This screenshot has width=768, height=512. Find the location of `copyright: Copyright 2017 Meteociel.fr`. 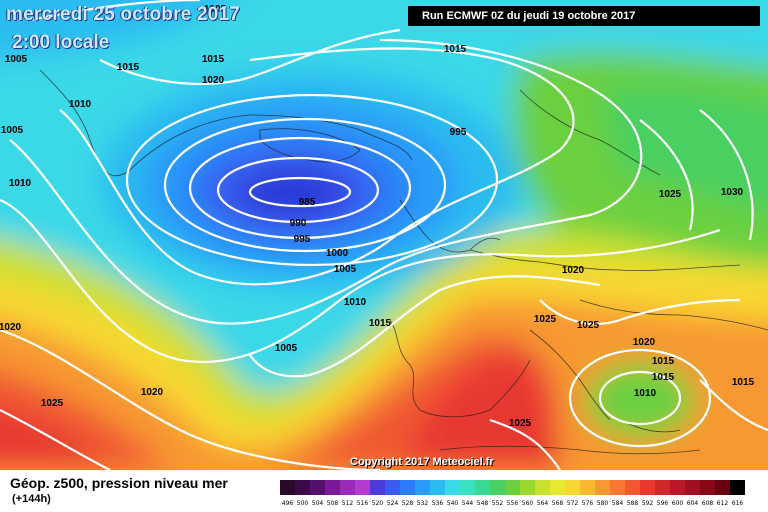

copyright: Copyright 2017 Meteociel.fr is located at coordinates (422, 462).